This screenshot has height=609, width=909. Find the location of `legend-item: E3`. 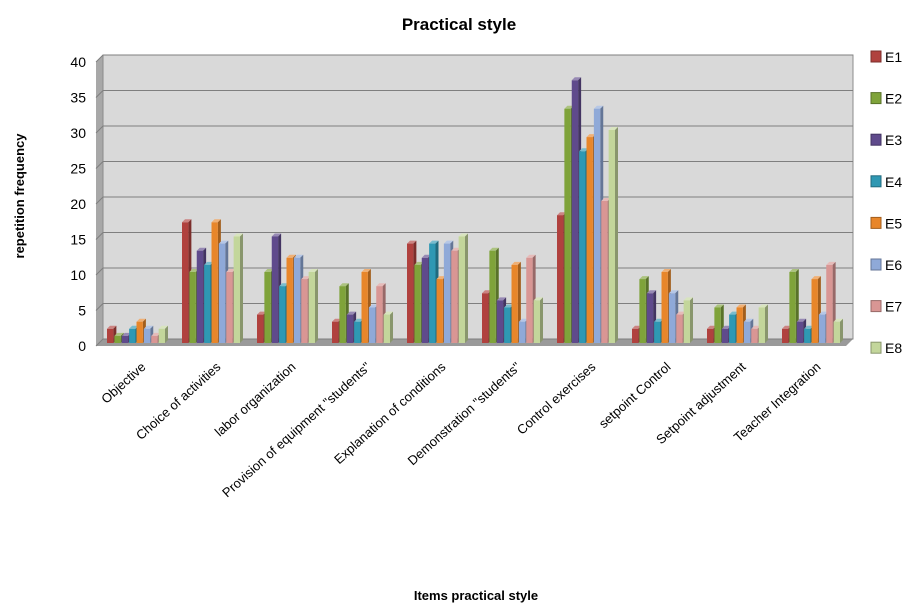

legend-item: E3 is located at coordinates (886, 140).